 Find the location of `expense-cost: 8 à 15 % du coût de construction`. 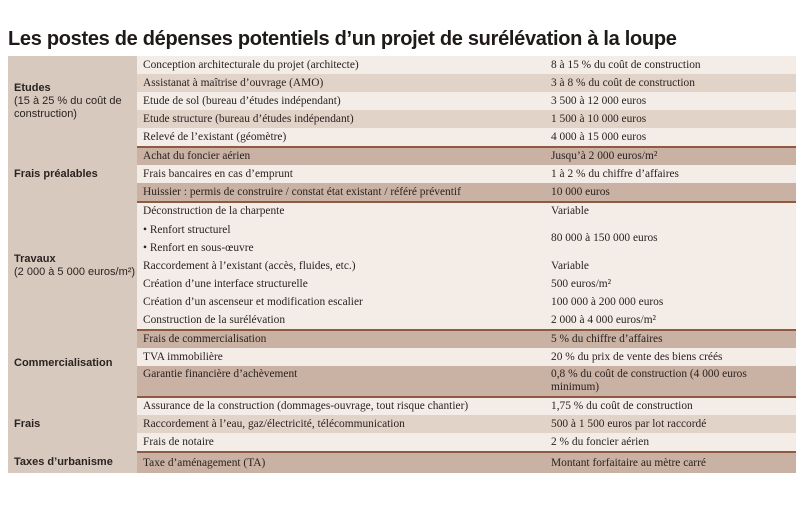

expense-cost: 8 à 15 % du coût de construction is located at coordinates (670, 65).